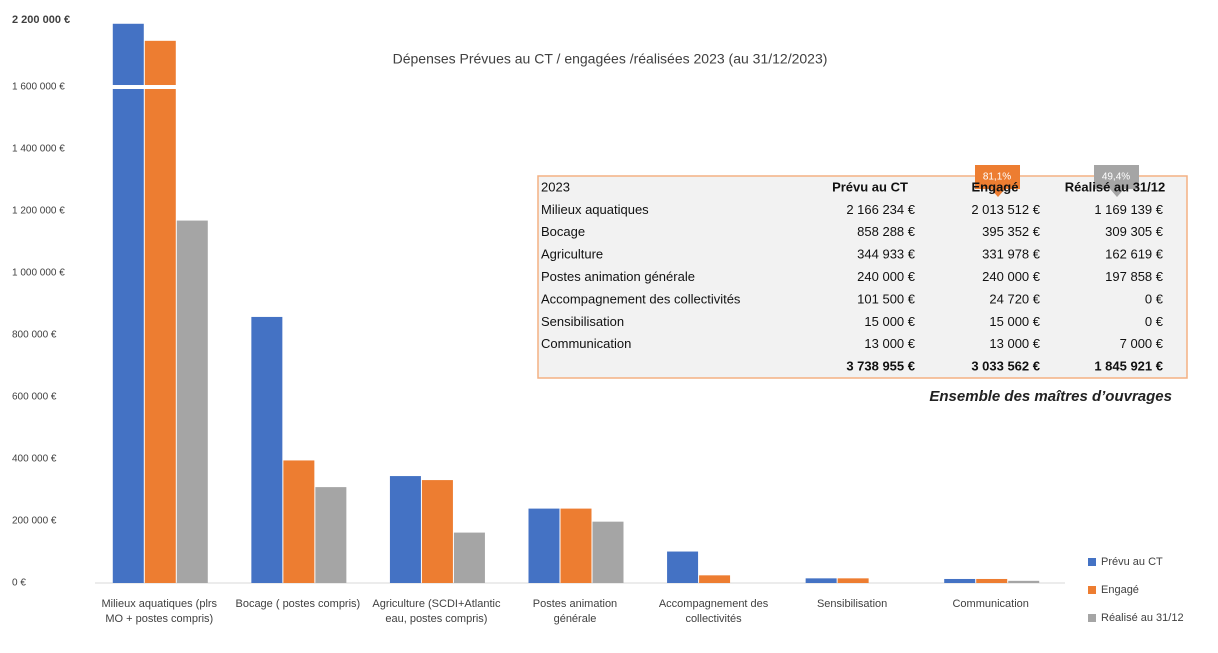 This screenshot has width=1218, height=653. Describe the element at coordinates (1142, 618) in the screenshot. I see `legend-label: Réalisé au 31/12` at that location.